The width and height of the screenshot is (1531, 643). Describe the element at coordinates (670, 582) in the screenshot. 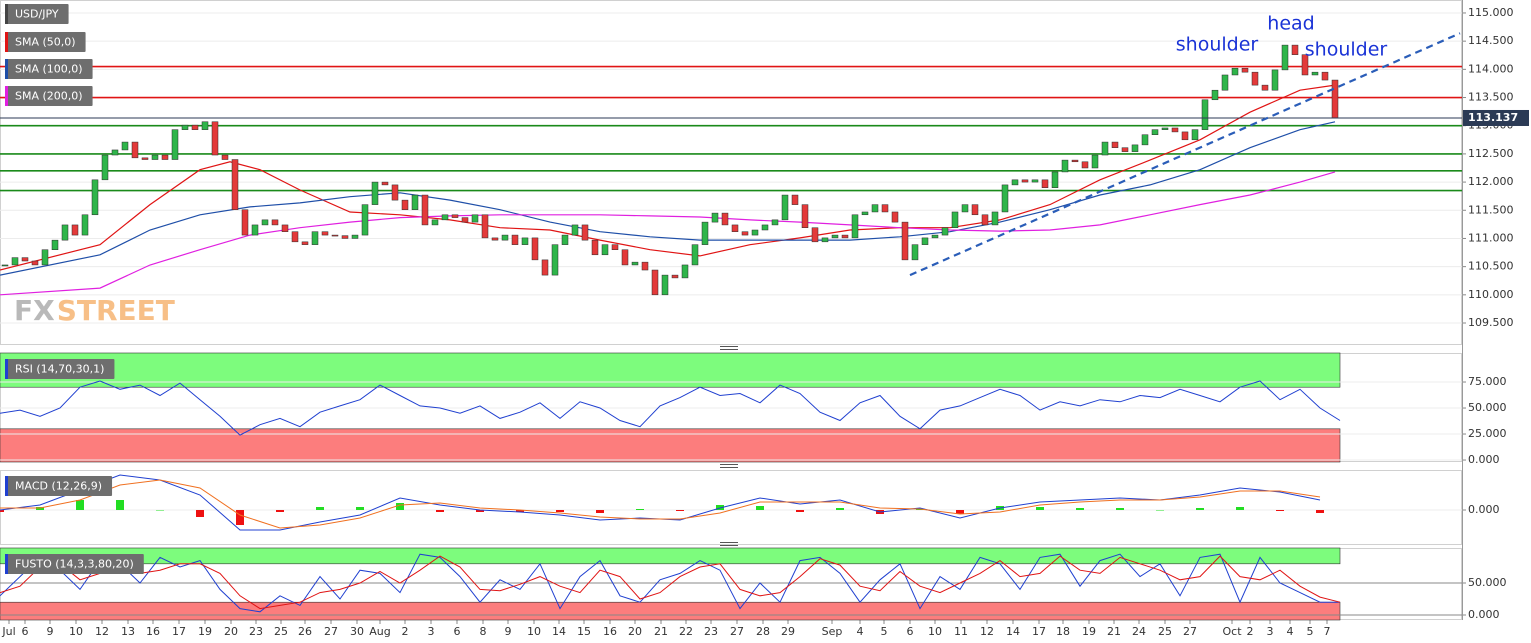

I see `series-line` at that location.